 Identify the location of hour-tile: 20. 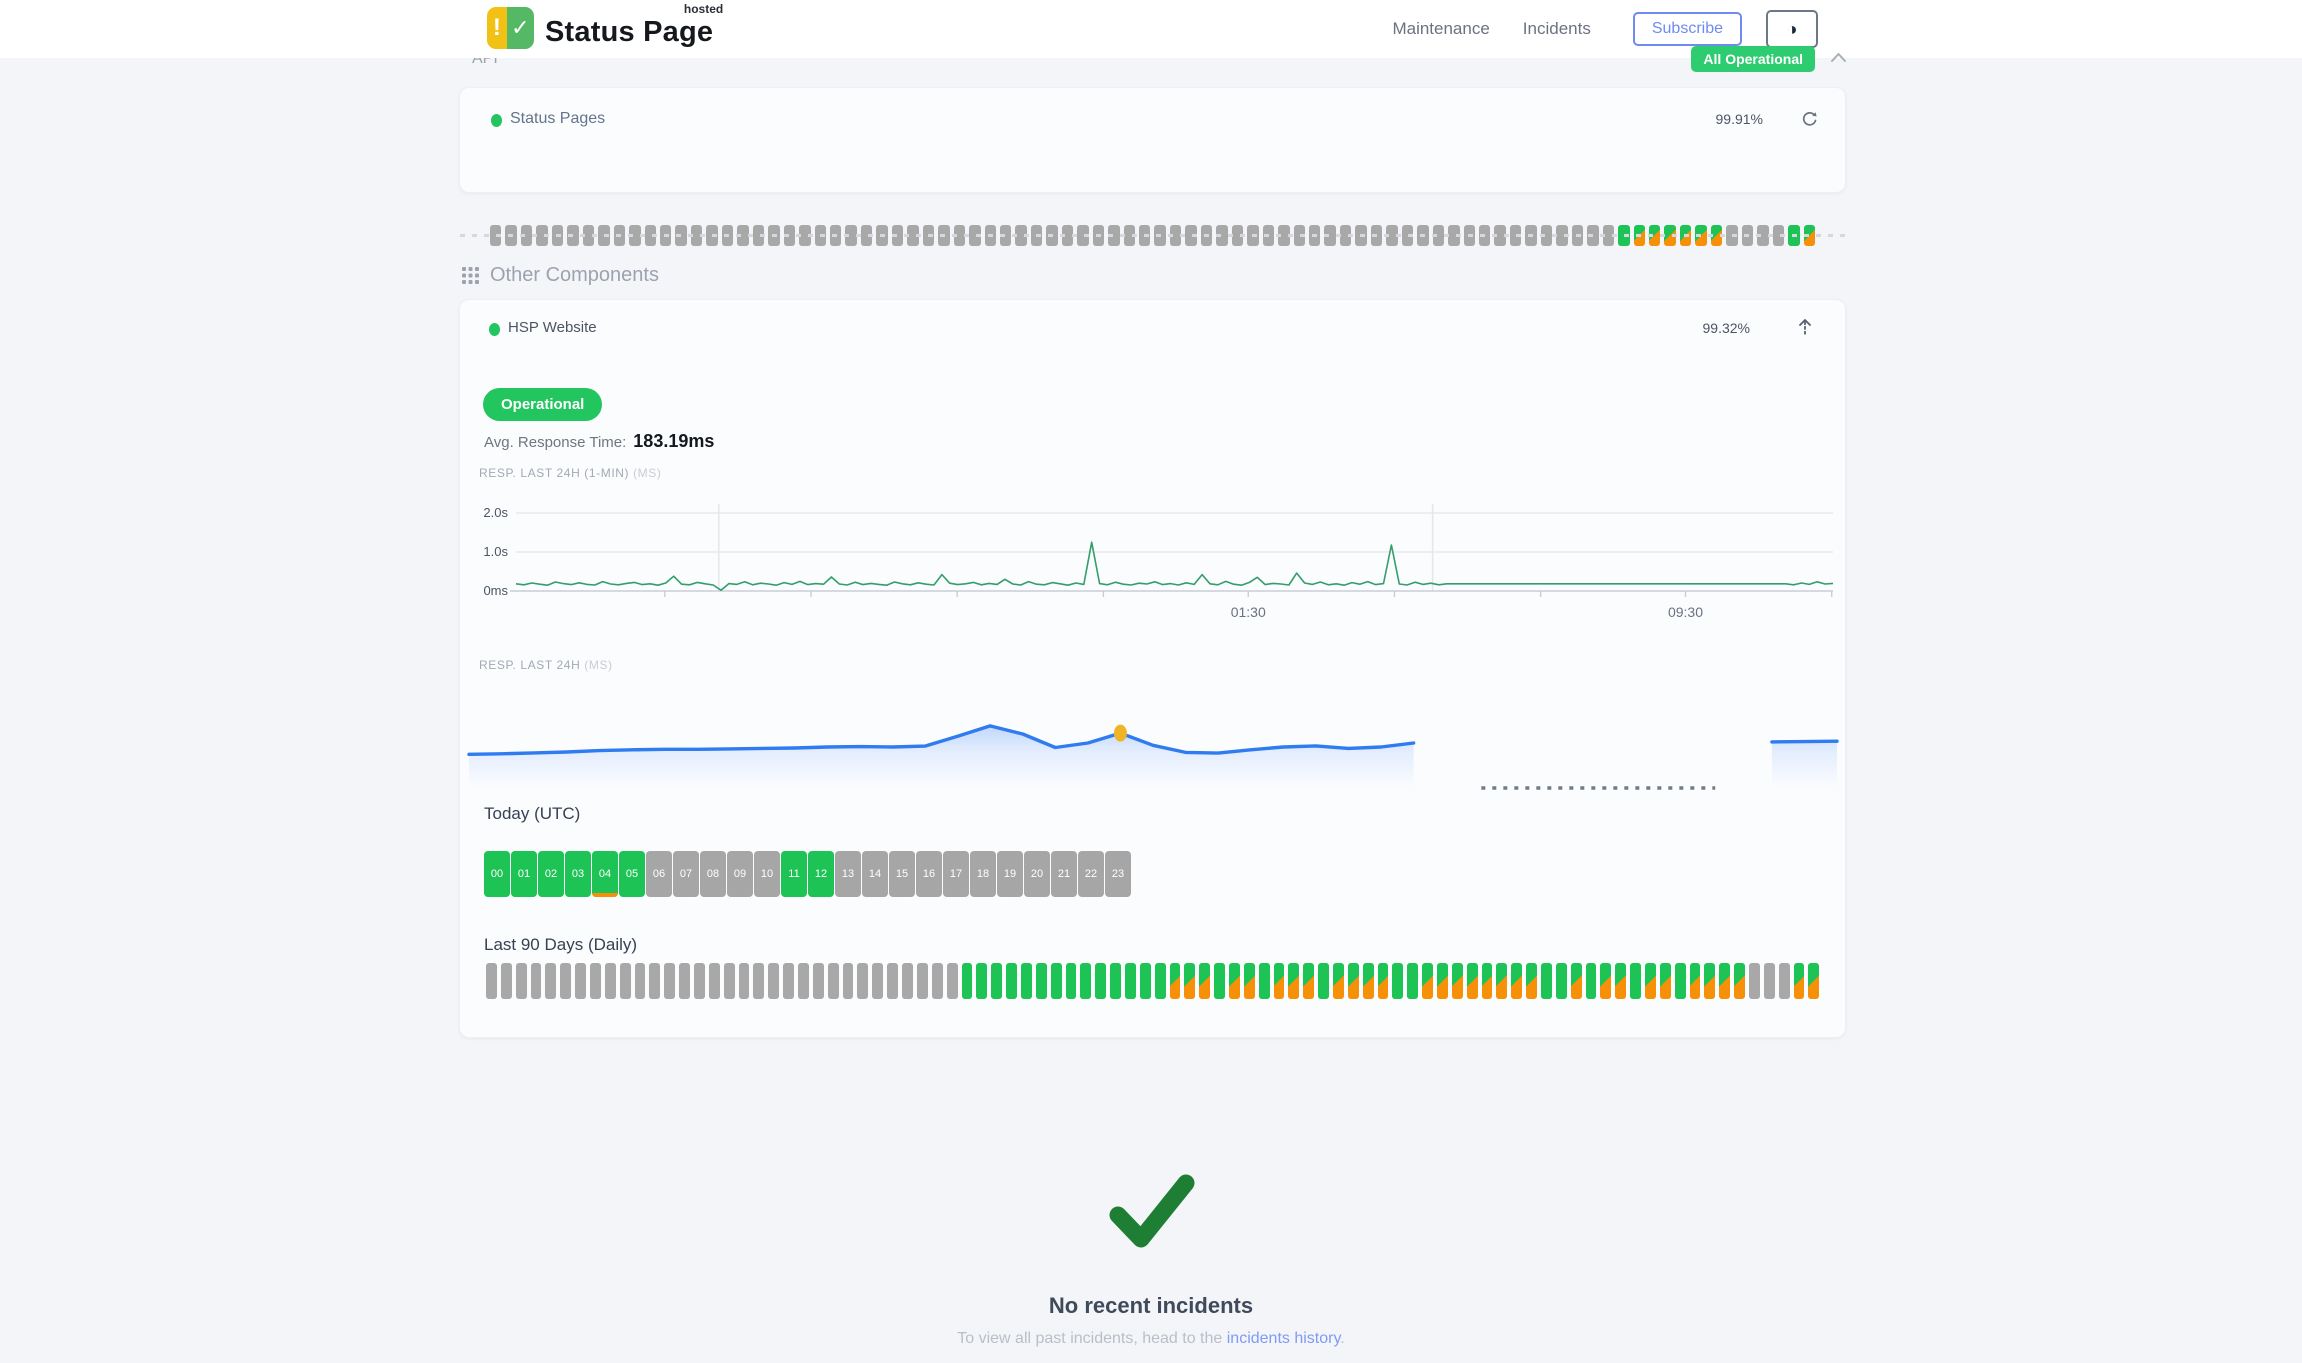
(1037, 874).